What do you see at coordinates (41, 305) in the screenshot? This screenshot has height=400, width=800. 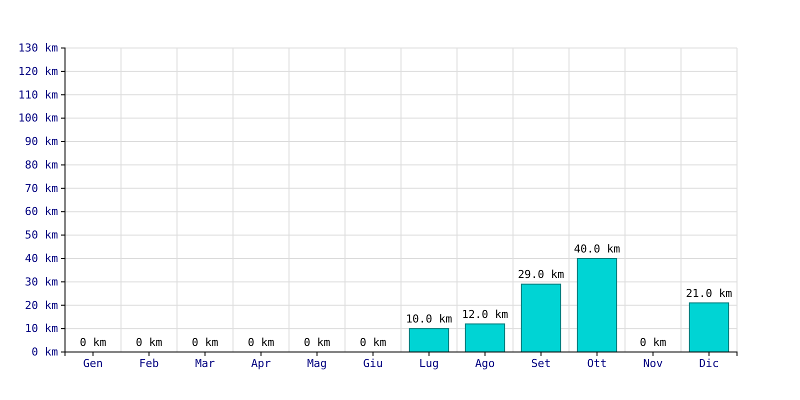 I see `y-tick-label: 20 km` at bounding box center [41, 305].